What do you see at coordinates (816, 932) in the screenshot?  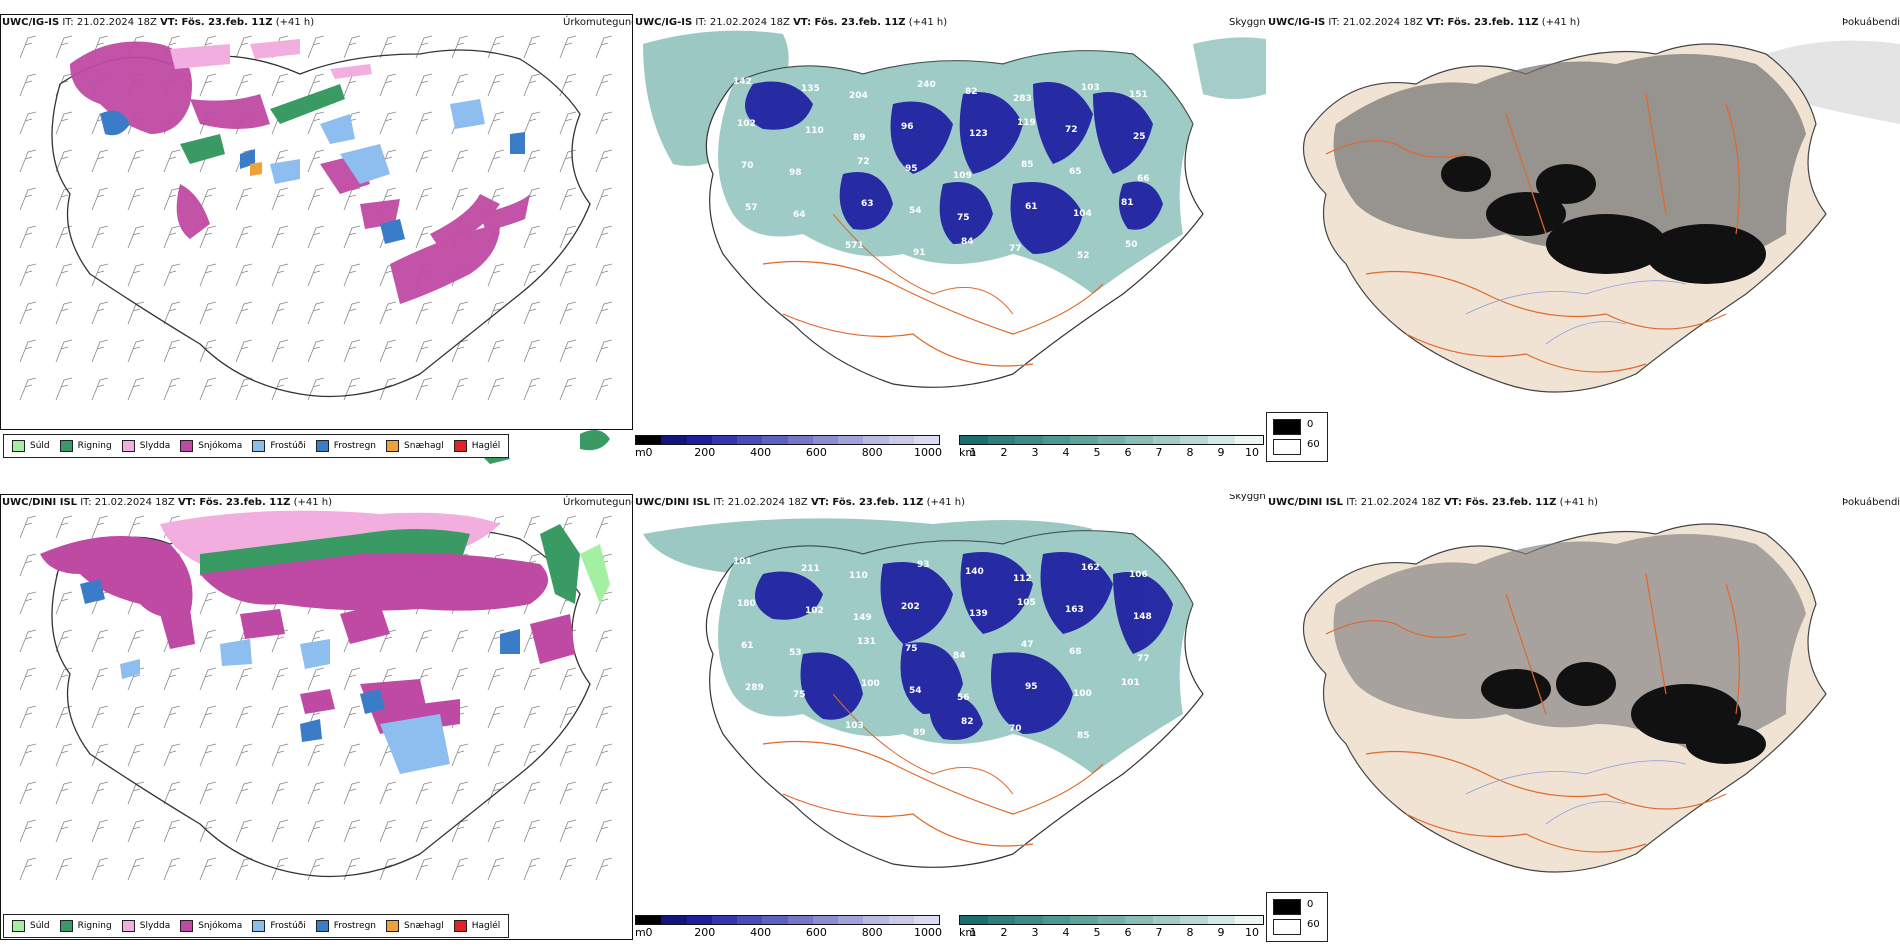 I see `colorbar-tick-label: 600` at bounding box center [816, 932].